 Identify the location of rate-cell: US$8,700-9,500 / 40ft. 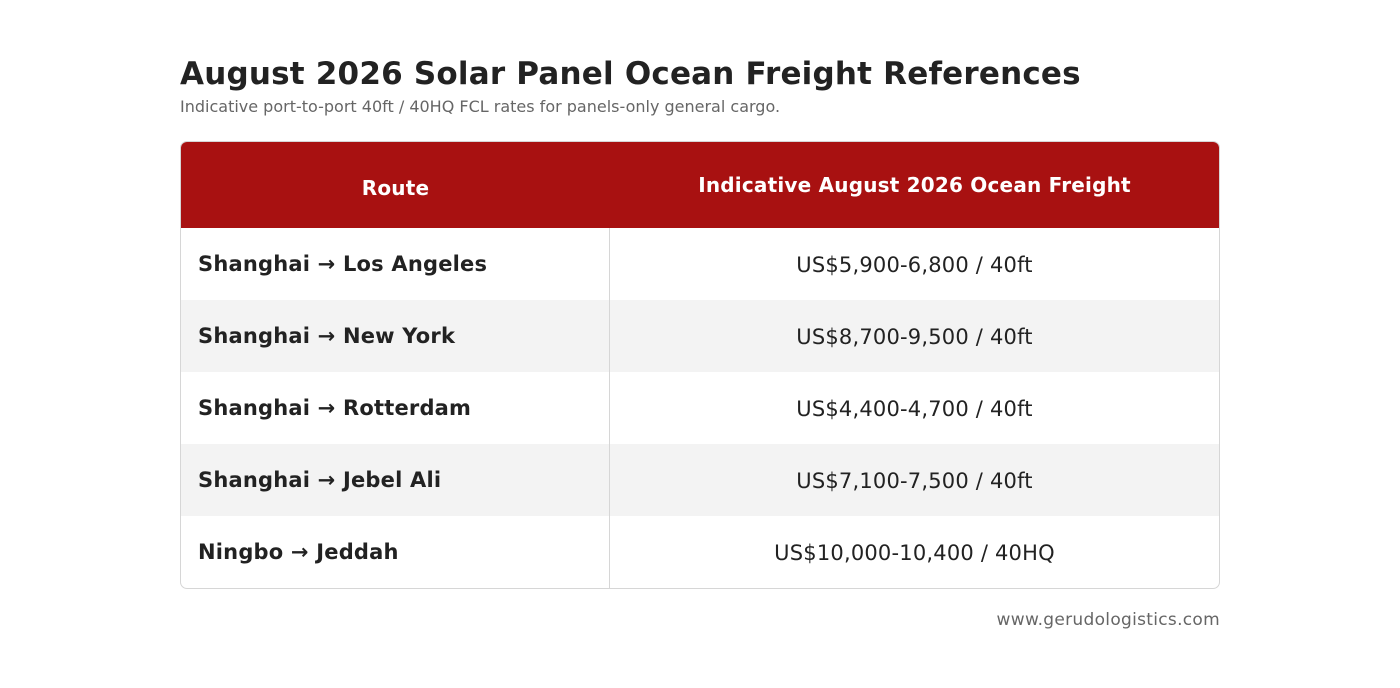
(914, 337).